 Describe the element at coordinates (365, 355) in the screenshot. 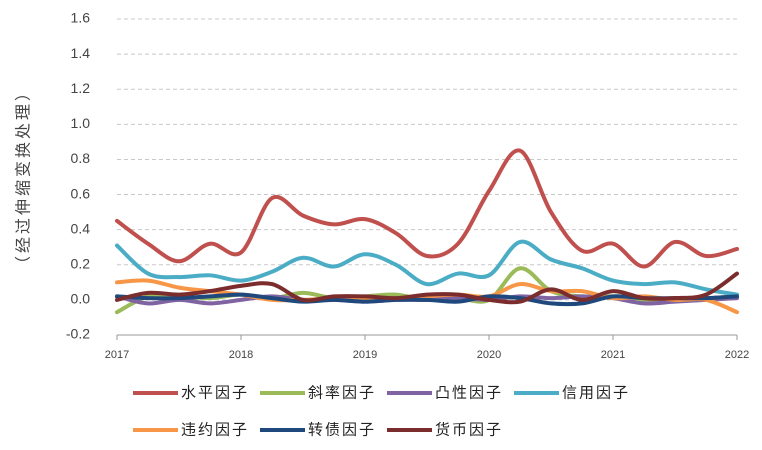

I see `x-tick-label: 2019` at that location.